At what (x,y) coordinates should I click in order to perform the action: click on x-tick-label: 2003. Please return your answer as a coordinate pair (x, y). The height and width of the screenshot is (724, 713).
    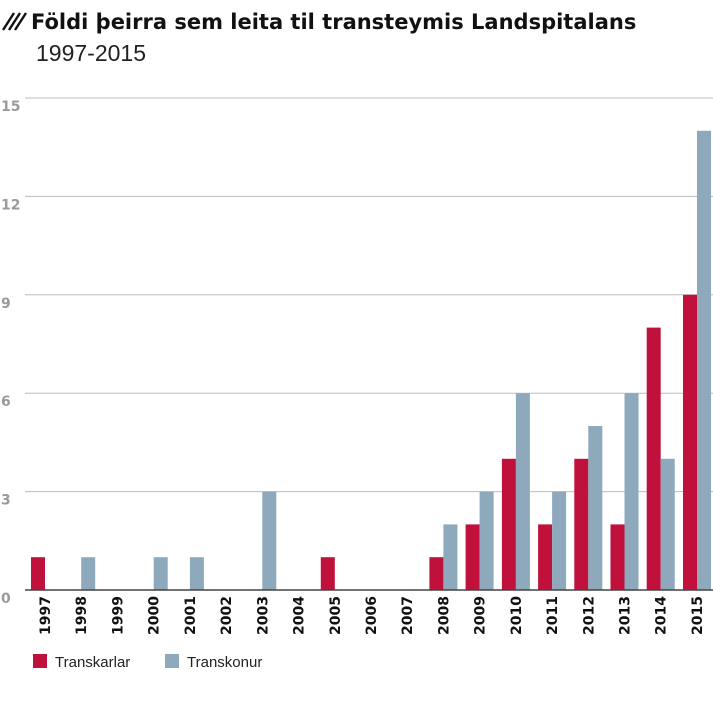
    Looking at the image, I should click on (263, 615).